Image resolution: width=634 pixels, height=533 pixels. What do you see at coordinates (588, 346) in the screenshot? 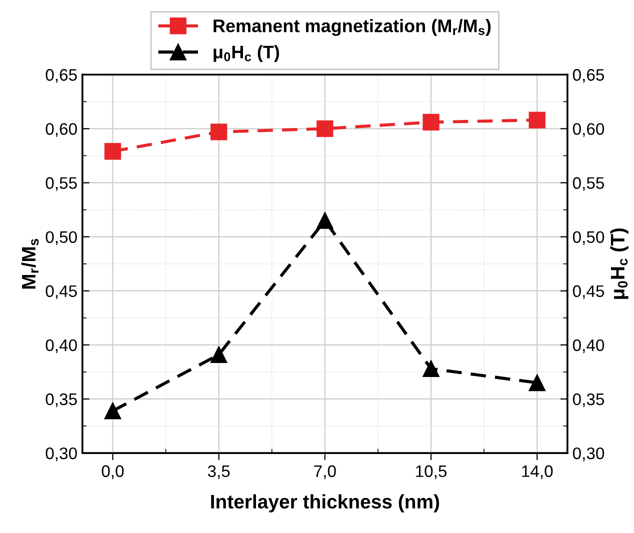
I see `y2-tick-label: 0,40` at bounding box center [588, 346].